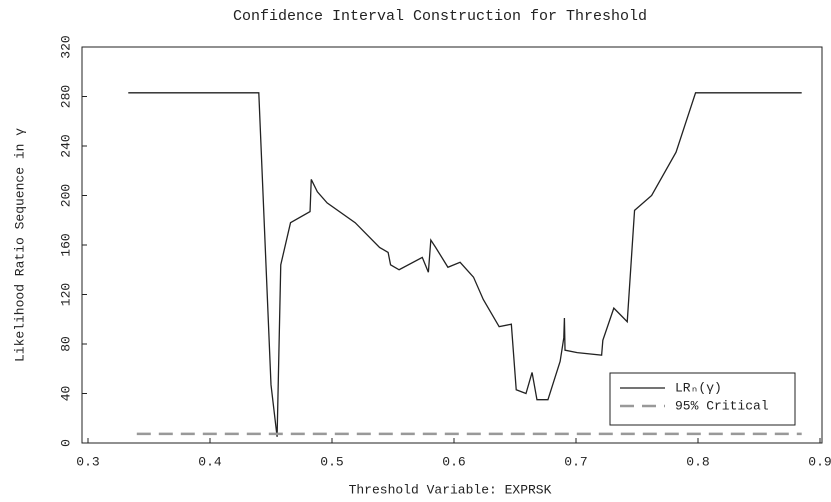 The image size is (831, 502). Describe the element at coordinates (65, 145) in the screenshot. I see `y-tick-label: 240` at that location.